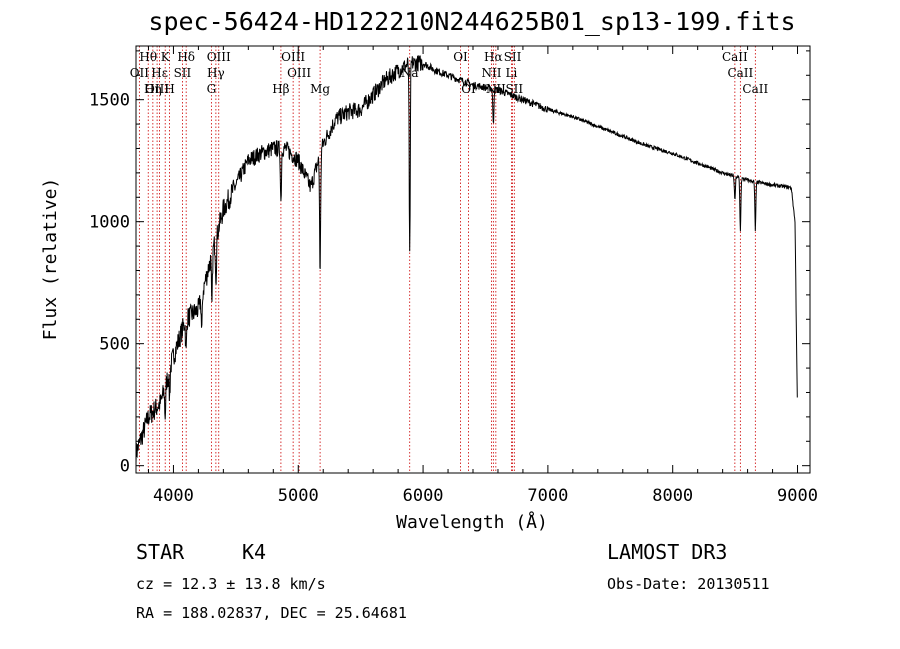  What do you see at coordinates (140, 73) in the screenshot?
I see `line-marker-label: OII` at bounding box center [140, 73].